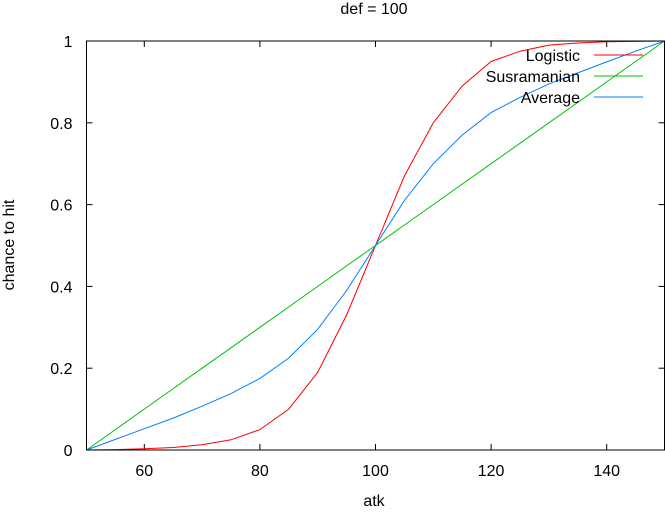 This screenshot has height=513, width=665. Describe the element at coordinates (374, 500) in the screenshot. I see `x-axis-label: atk` at that location.